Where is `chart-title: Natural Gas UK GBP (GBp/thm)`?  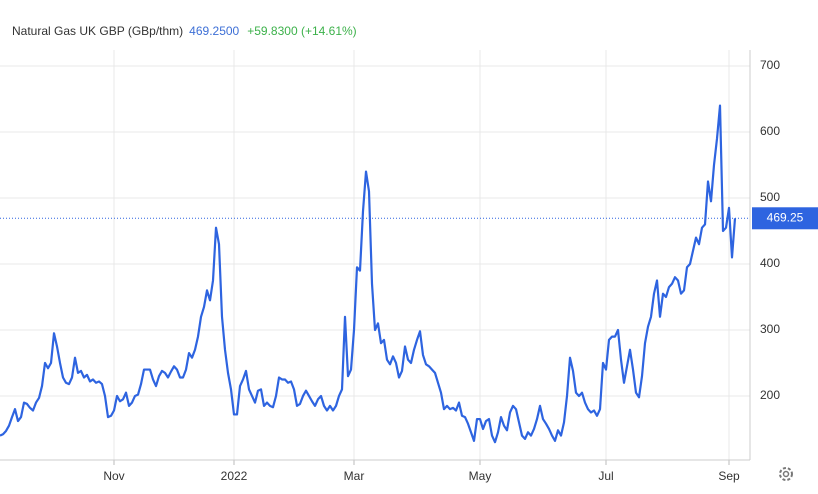 chart-title: Natural Gas UK GBP (GBp/thm) is located at coordinates (97, 31).